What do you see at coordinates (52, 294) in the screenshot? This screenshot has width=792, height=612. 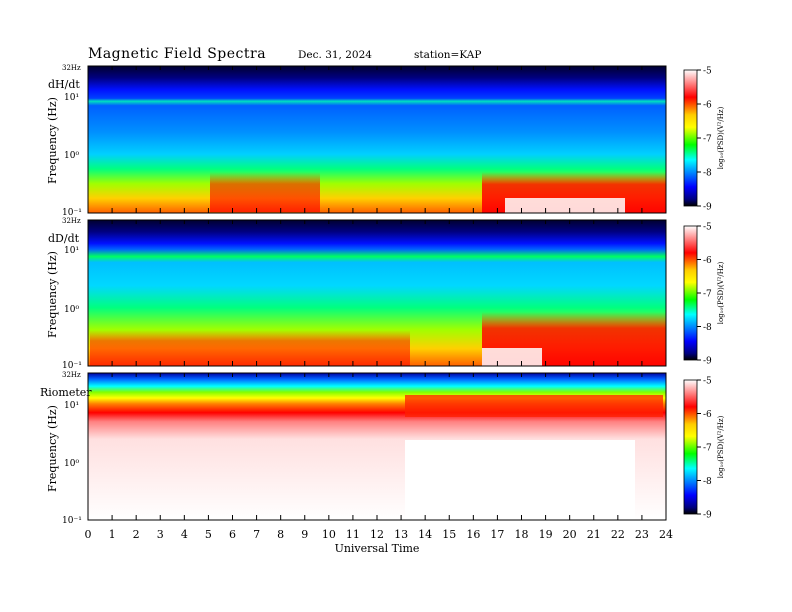 I see `ylabel-dd: Frequency (Hz)` at bounding box center [52, 294].